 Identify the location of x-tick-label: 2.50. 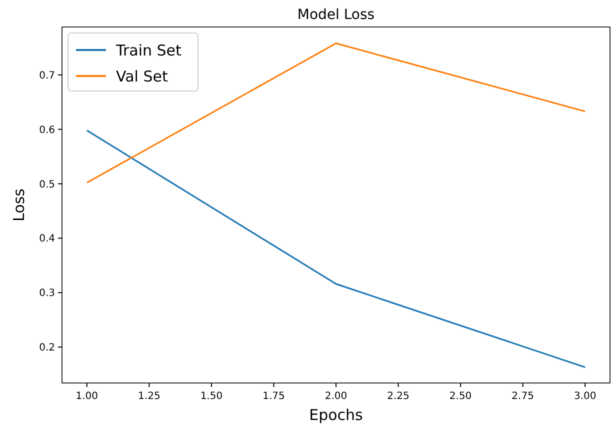
(460, 396).